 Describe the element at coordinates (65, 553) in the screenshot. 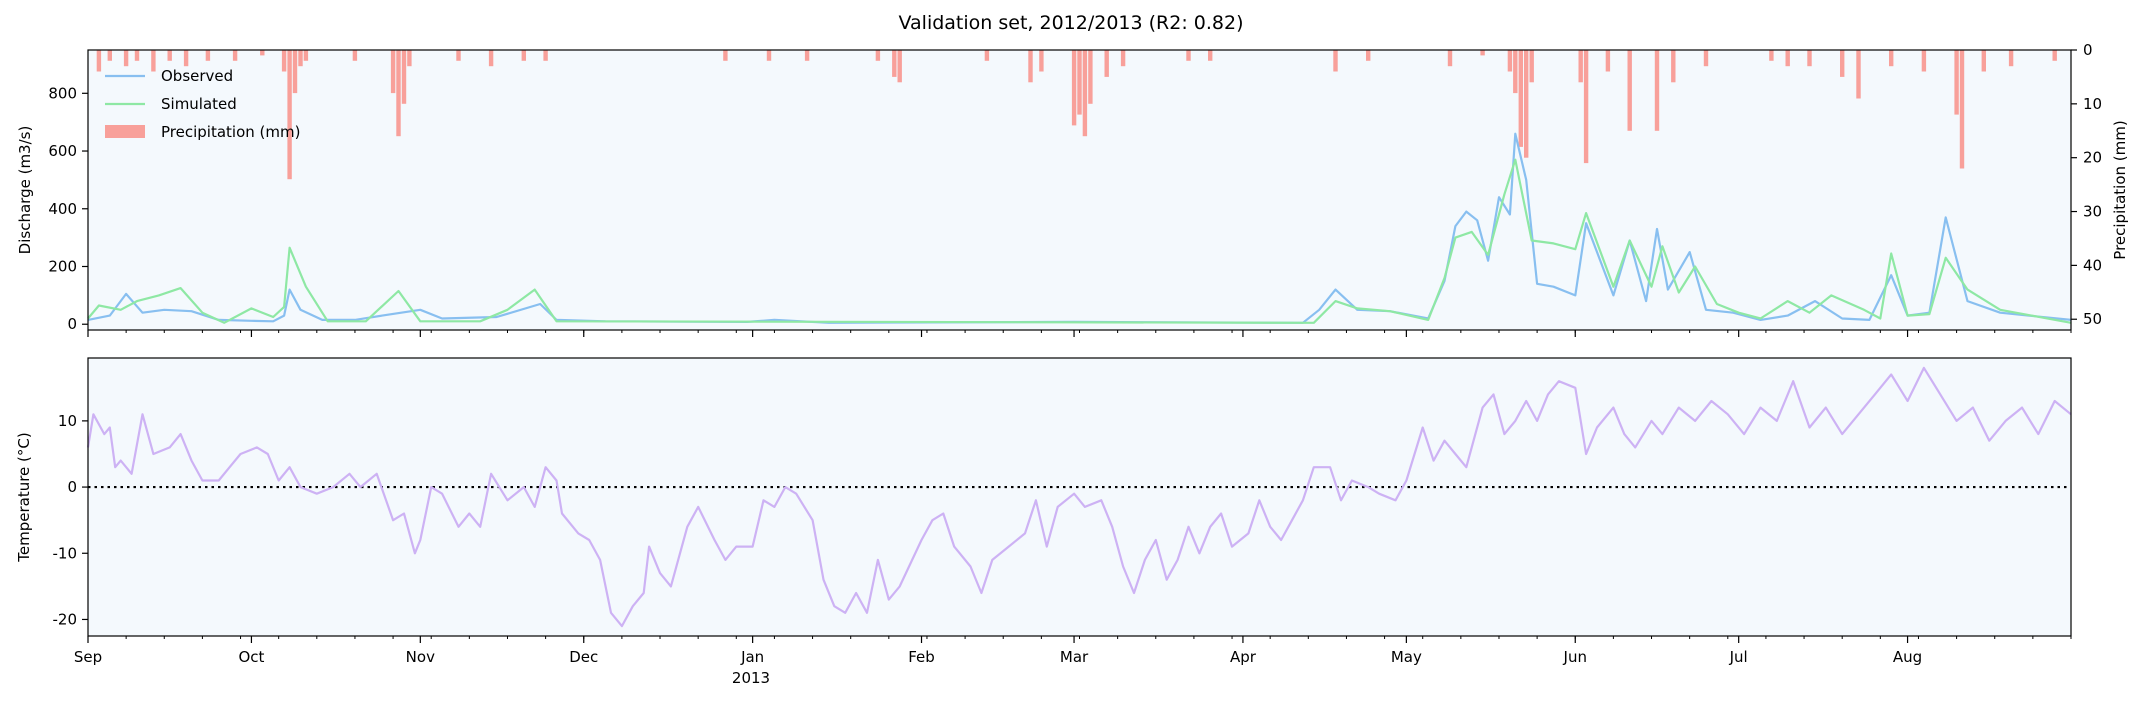

I see `temperature-y-tick-label: -10` at that location.